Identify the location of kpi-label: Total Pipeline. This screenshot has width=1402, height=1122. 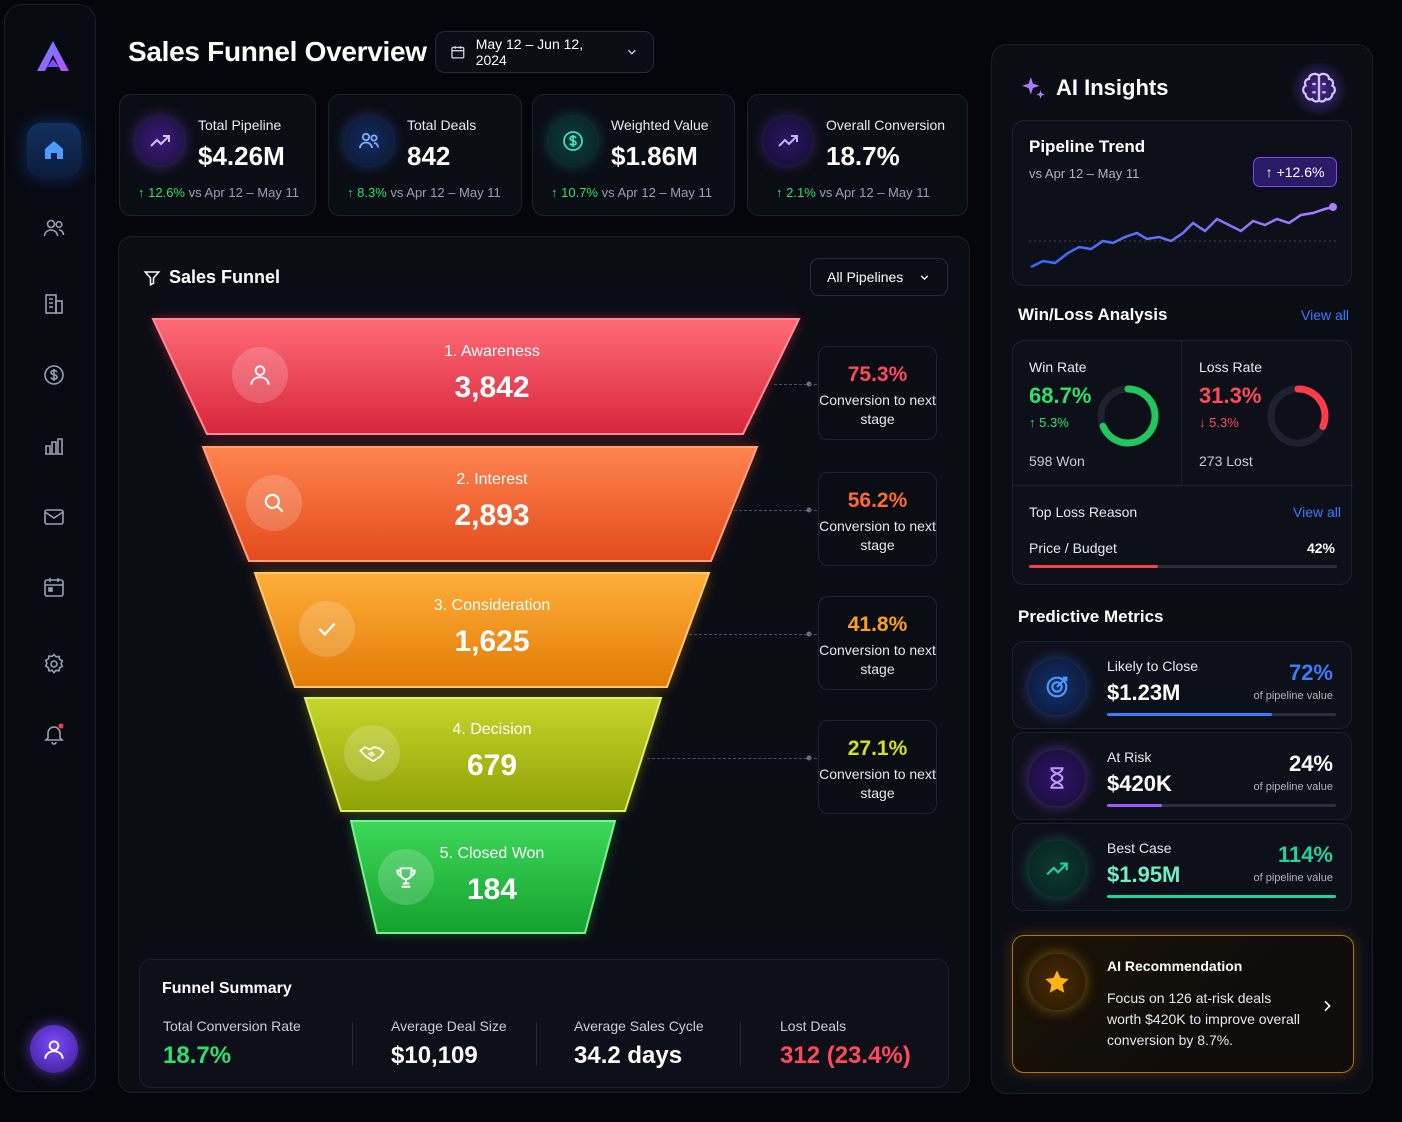
(240, 125).